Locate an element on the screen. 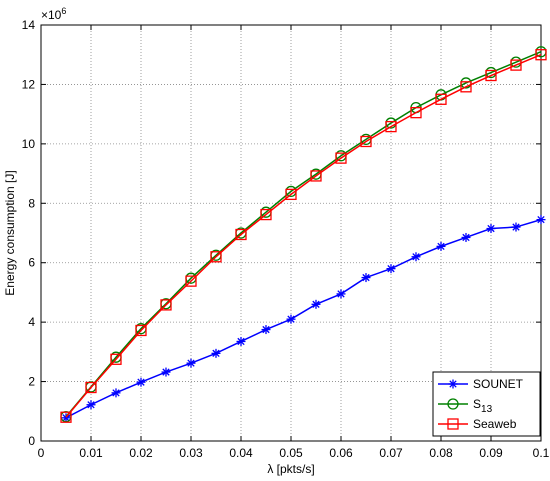 The image size is (550, 481). y-tick-label: 8 is located at coordinates (31, 203).